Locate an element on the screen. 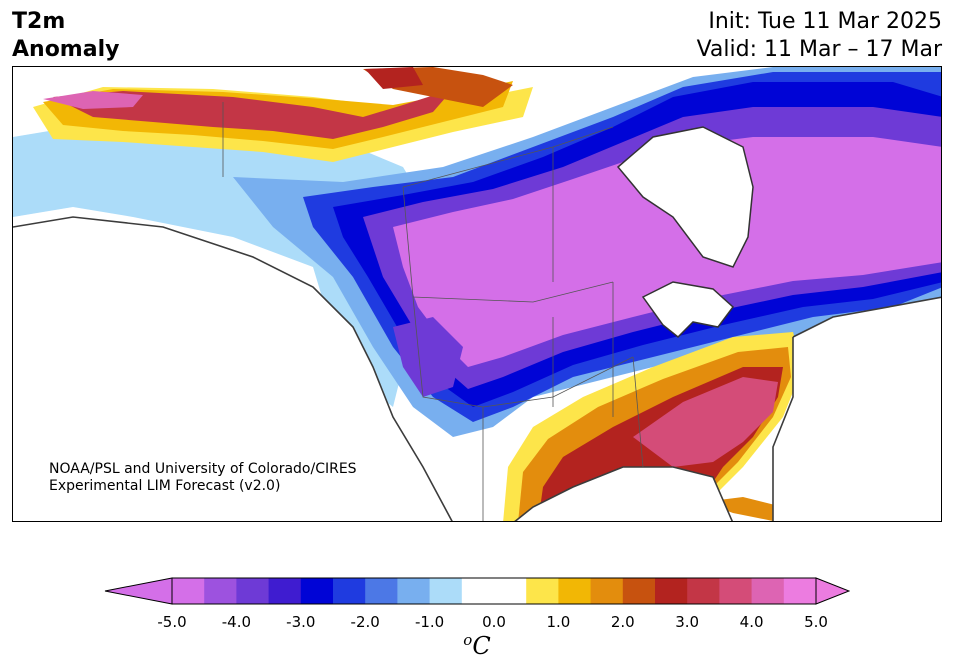 This screenshot has height=671, width=954. cold-anomaly-south-lobe is located at coordinates (428, 357).